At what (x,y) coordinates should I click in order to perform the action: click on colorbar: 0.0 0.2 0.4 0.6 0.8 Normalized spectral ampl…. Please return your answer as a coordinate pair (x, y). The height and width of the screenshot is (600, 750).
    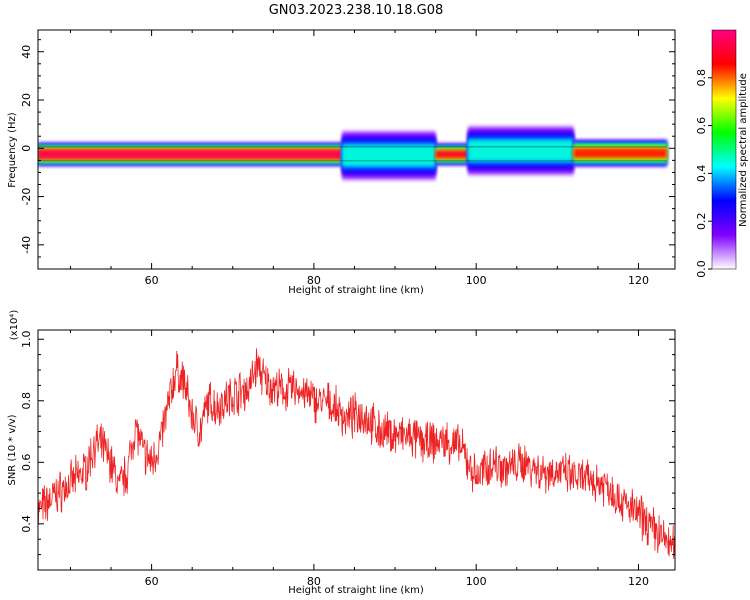
    Looking at the image, I should click on (722, 153).